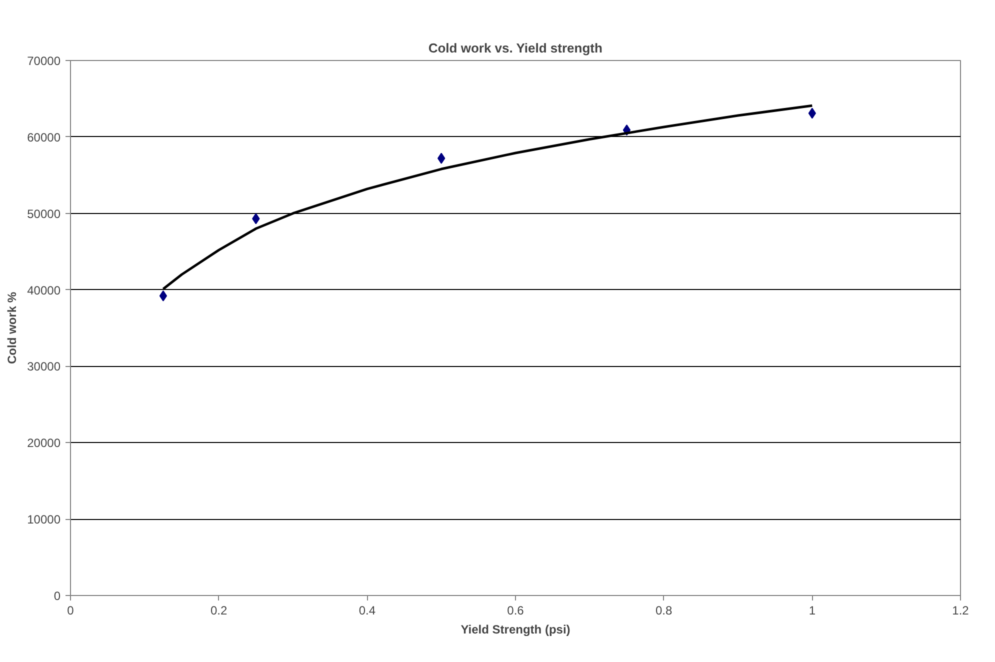  What do you see at coordinates (515, 48) in the screenshot?
I see `chart-title: Cold work vs. Yield strength` at bounding box center [515, 48].